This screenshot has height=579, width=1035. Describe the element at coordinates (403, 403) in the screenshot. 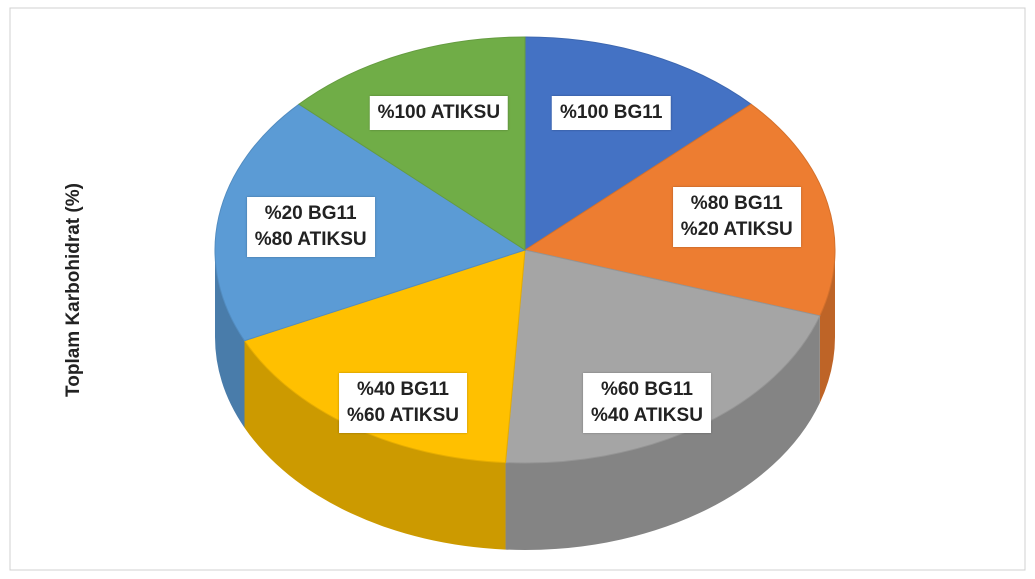

I see `slice-label: %40 BG11 %60 ATIKSU` at that location.